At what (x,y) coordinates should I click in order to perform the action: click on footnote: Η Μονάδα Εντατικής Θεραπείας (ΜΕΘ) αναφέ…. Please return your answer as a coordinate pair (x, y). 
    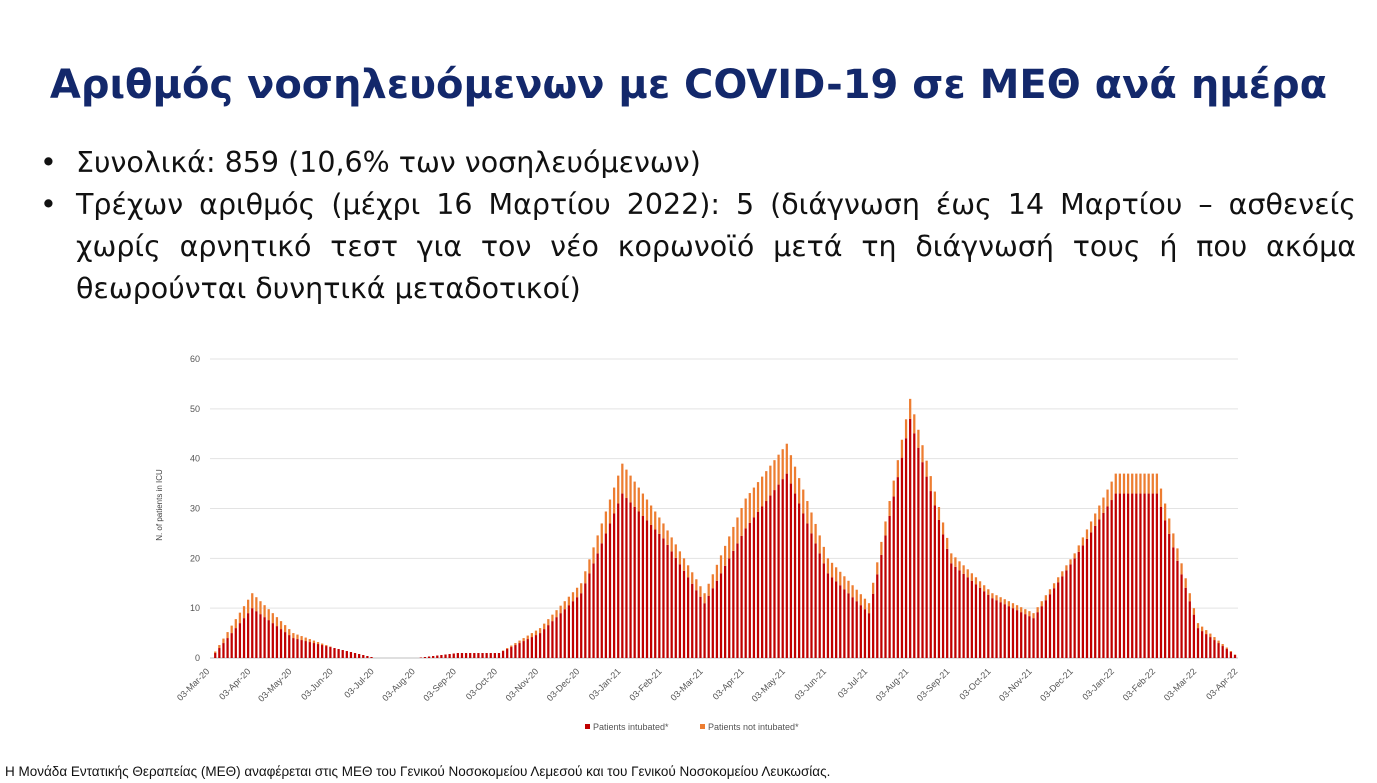
    Looking at the image, I should click on (418, 771).